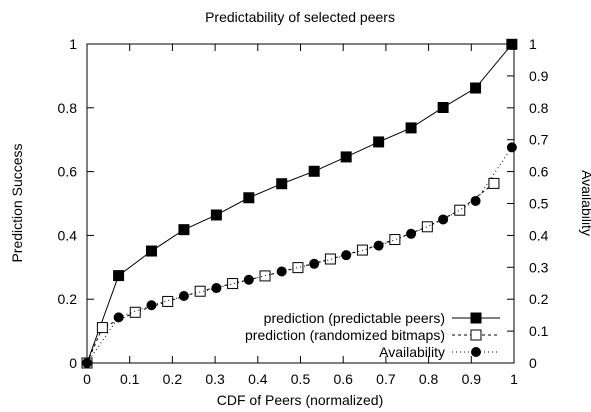 Image resolution: width=591 pixels, height=412 pixels. What do you see at coordinates (130, 379) in the screenshot?
I see `x-tick-label: 0.1` at bounding box center [130, 379].